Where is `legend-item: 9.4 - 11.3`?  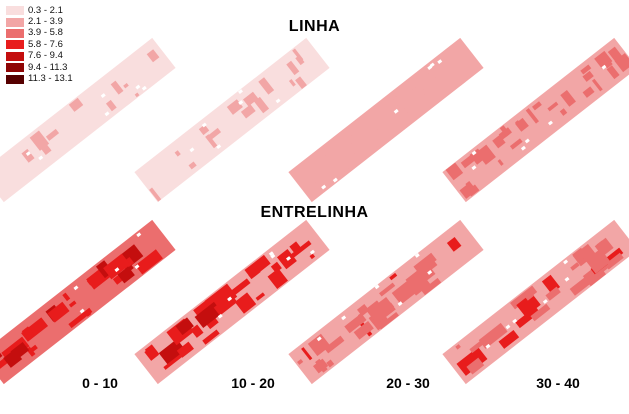
legend-item: 9.4 - 11.3 is located at coordinates (39, 67).